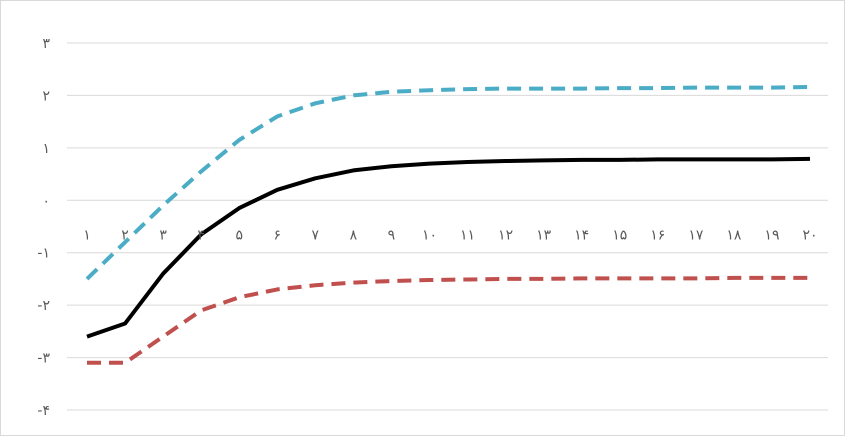 The image size is (845, 436). I want to click on x-tick-label: ۲۰, so click(809, 235).